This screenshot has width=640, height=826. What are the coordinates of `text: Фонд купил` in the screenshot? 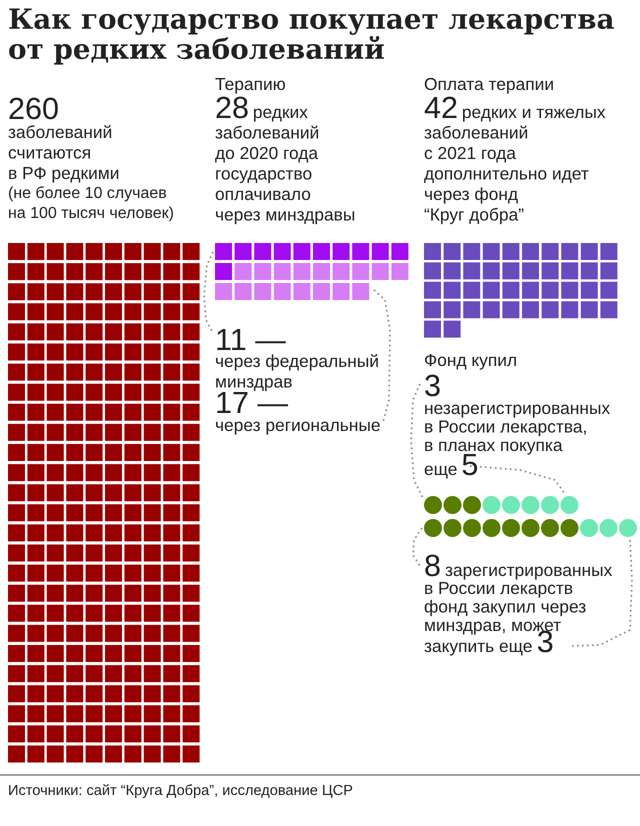 It's located at (470, 362).